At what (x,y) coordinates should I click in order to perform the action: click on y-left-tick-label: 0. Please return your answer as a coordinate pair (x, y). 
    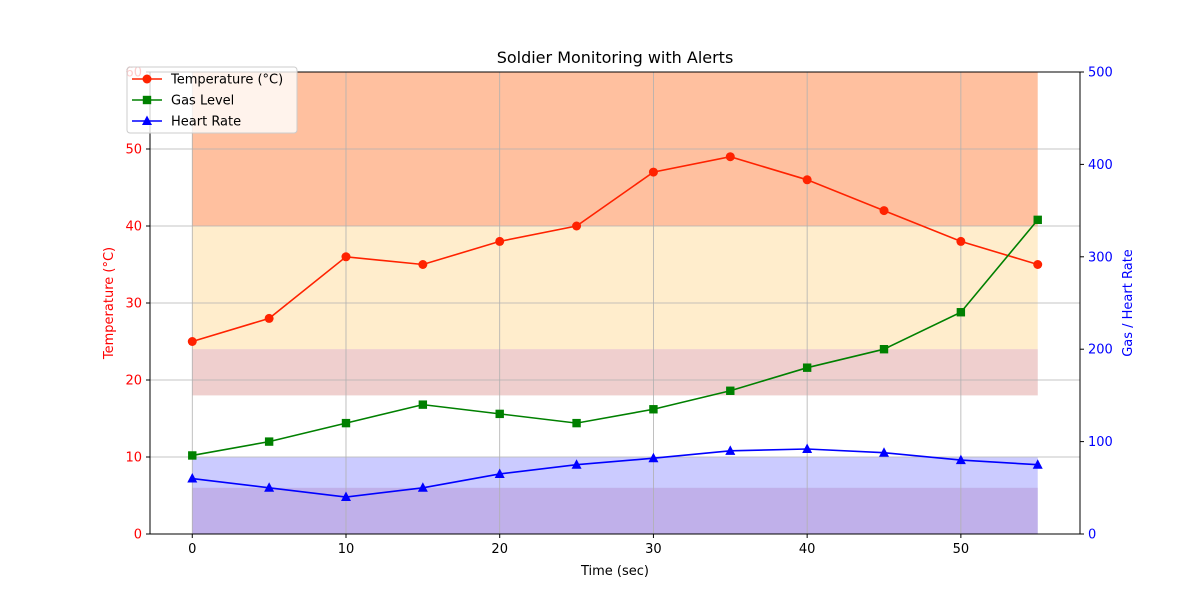
    Looking at the image, I should click on (138, 535).